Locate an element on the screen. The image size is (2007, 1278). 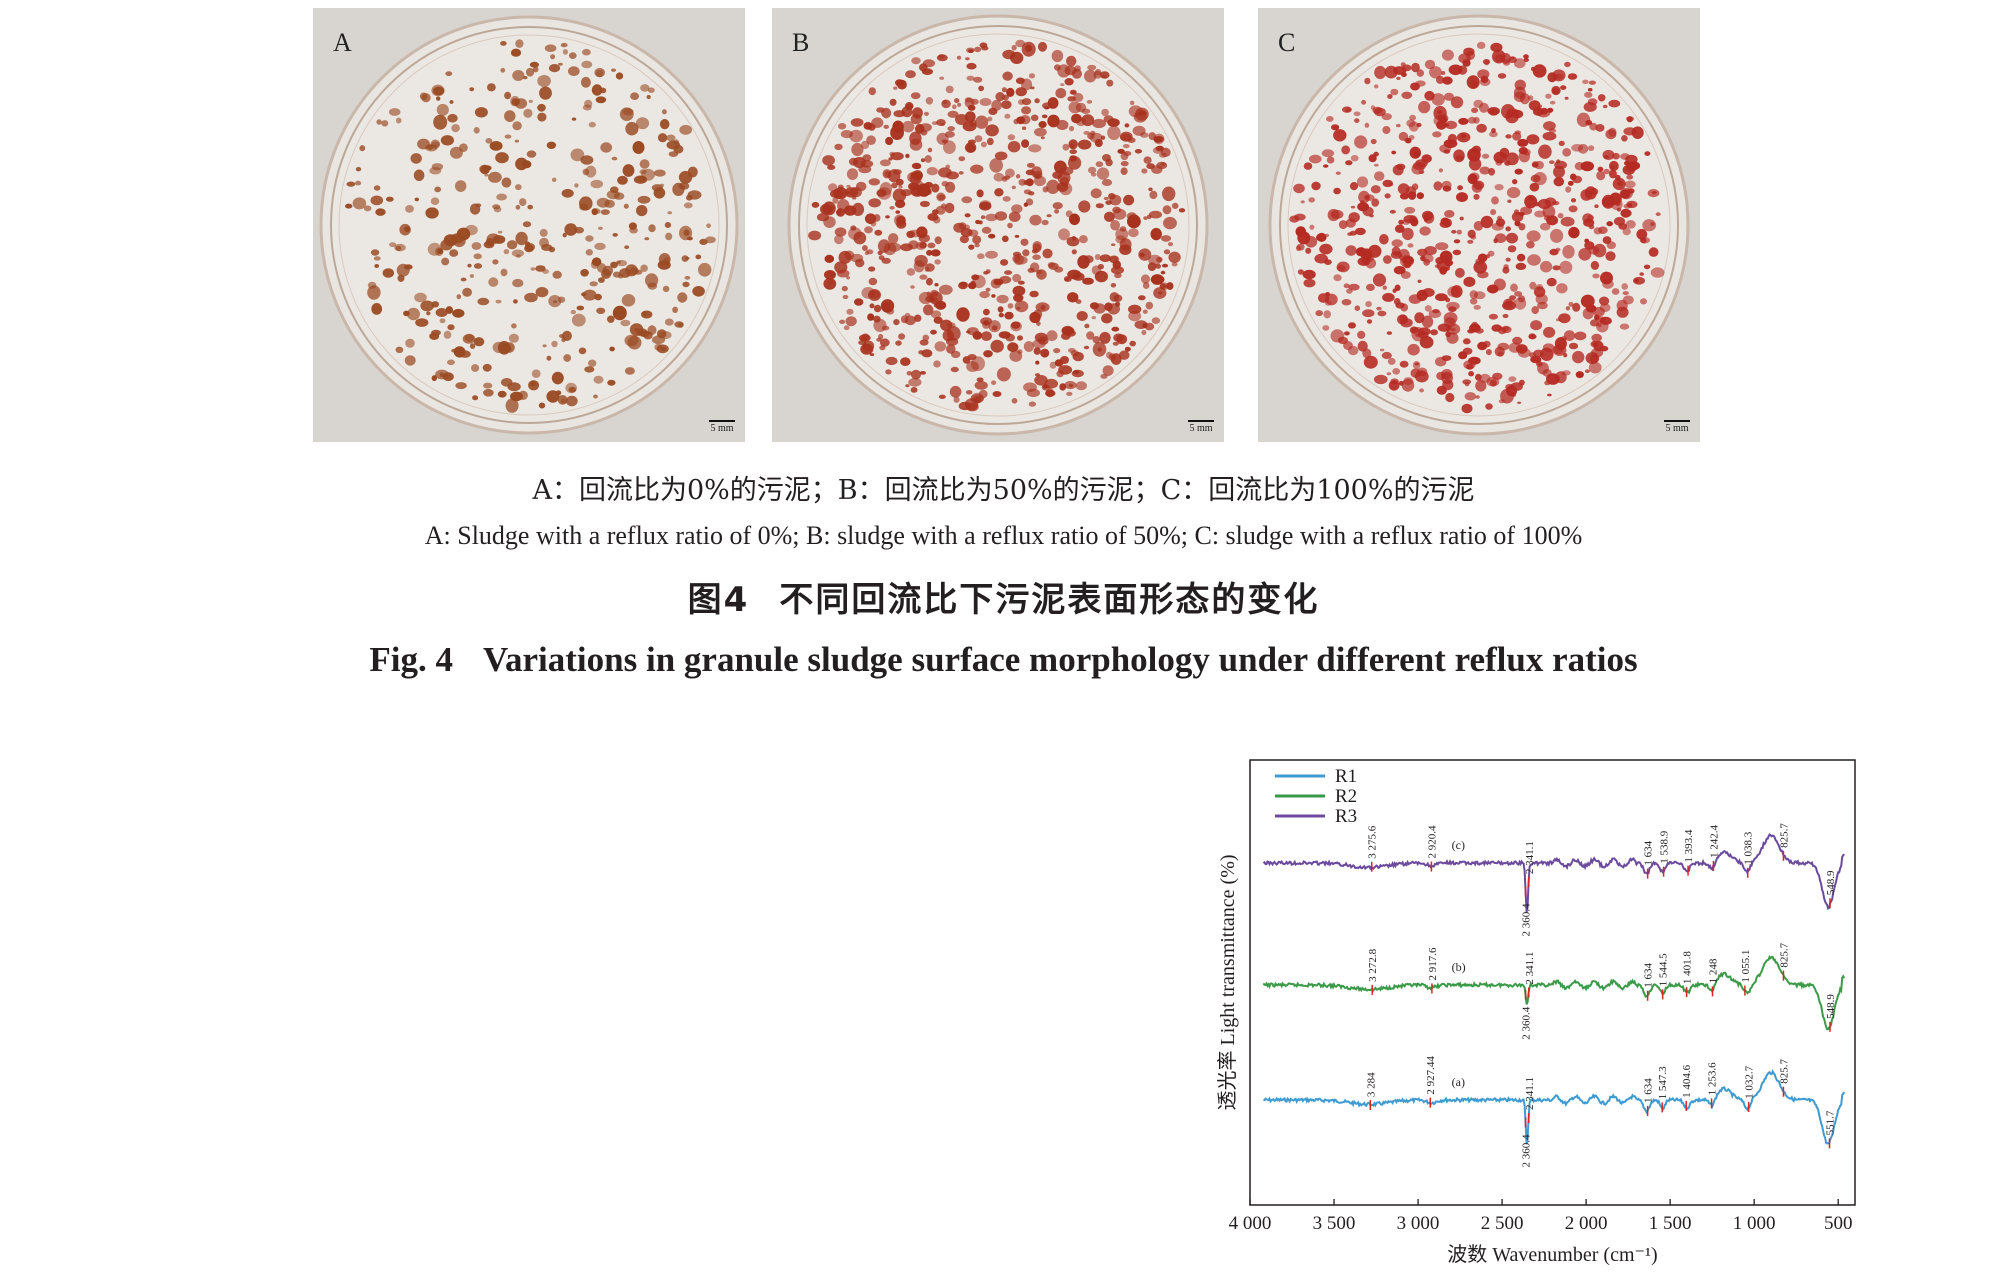
plot-frame is located at coordinates (1552, 982).